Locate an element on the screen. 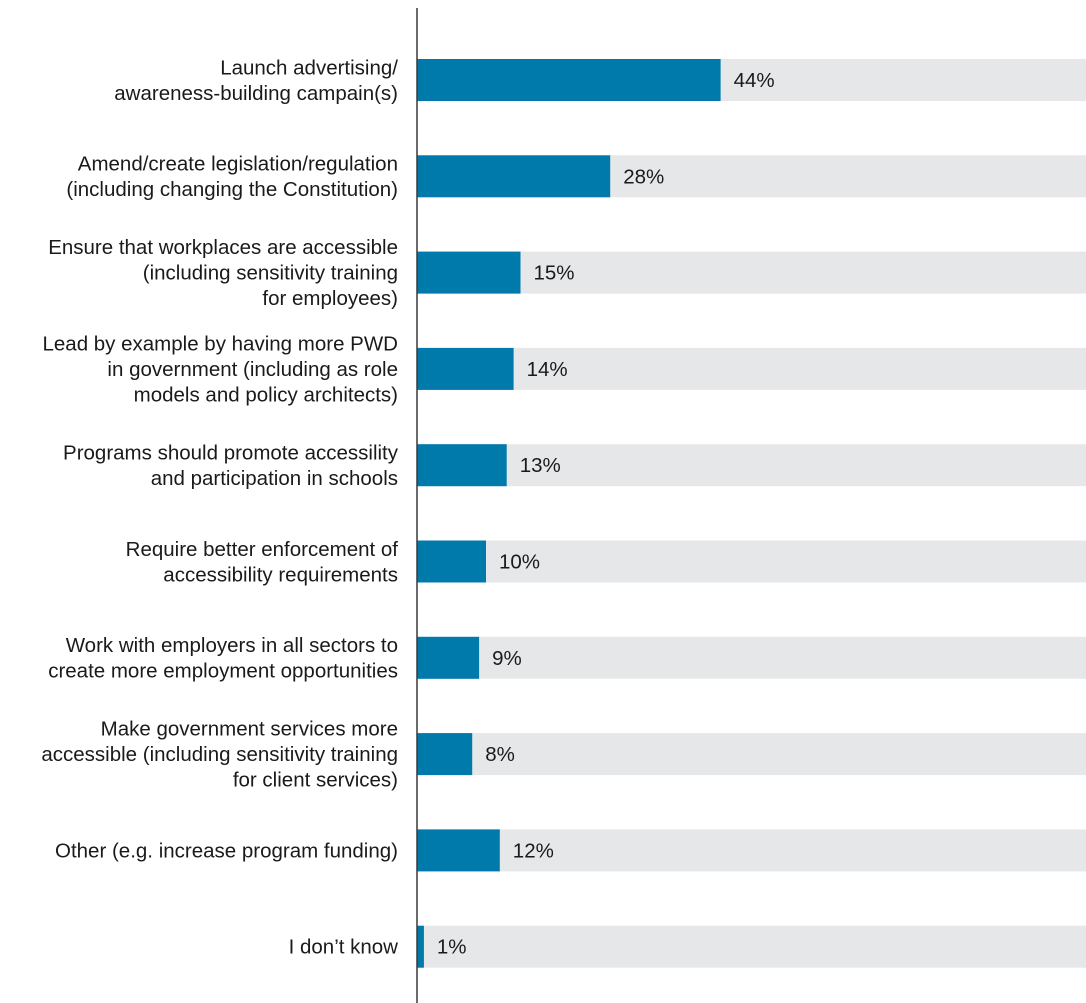  category-label-line: in government (including as role is located at coordinates (252, 369).